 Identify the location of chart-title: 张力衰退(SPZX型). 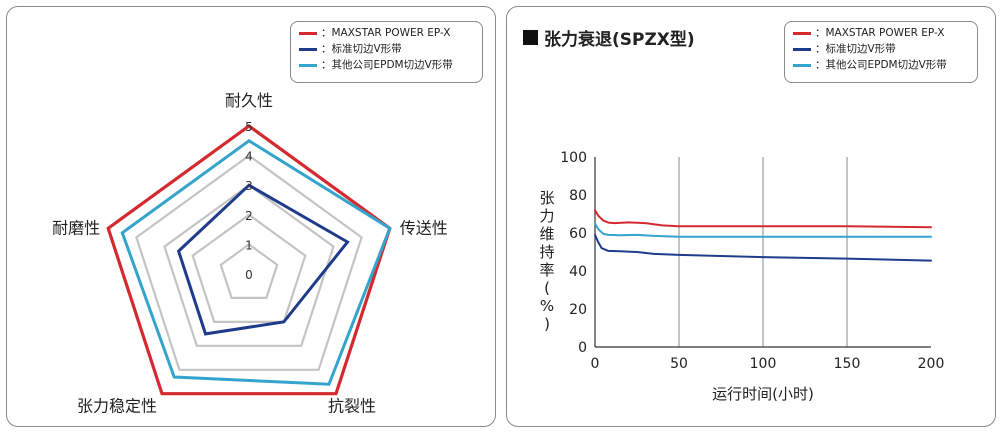
(609, 37).